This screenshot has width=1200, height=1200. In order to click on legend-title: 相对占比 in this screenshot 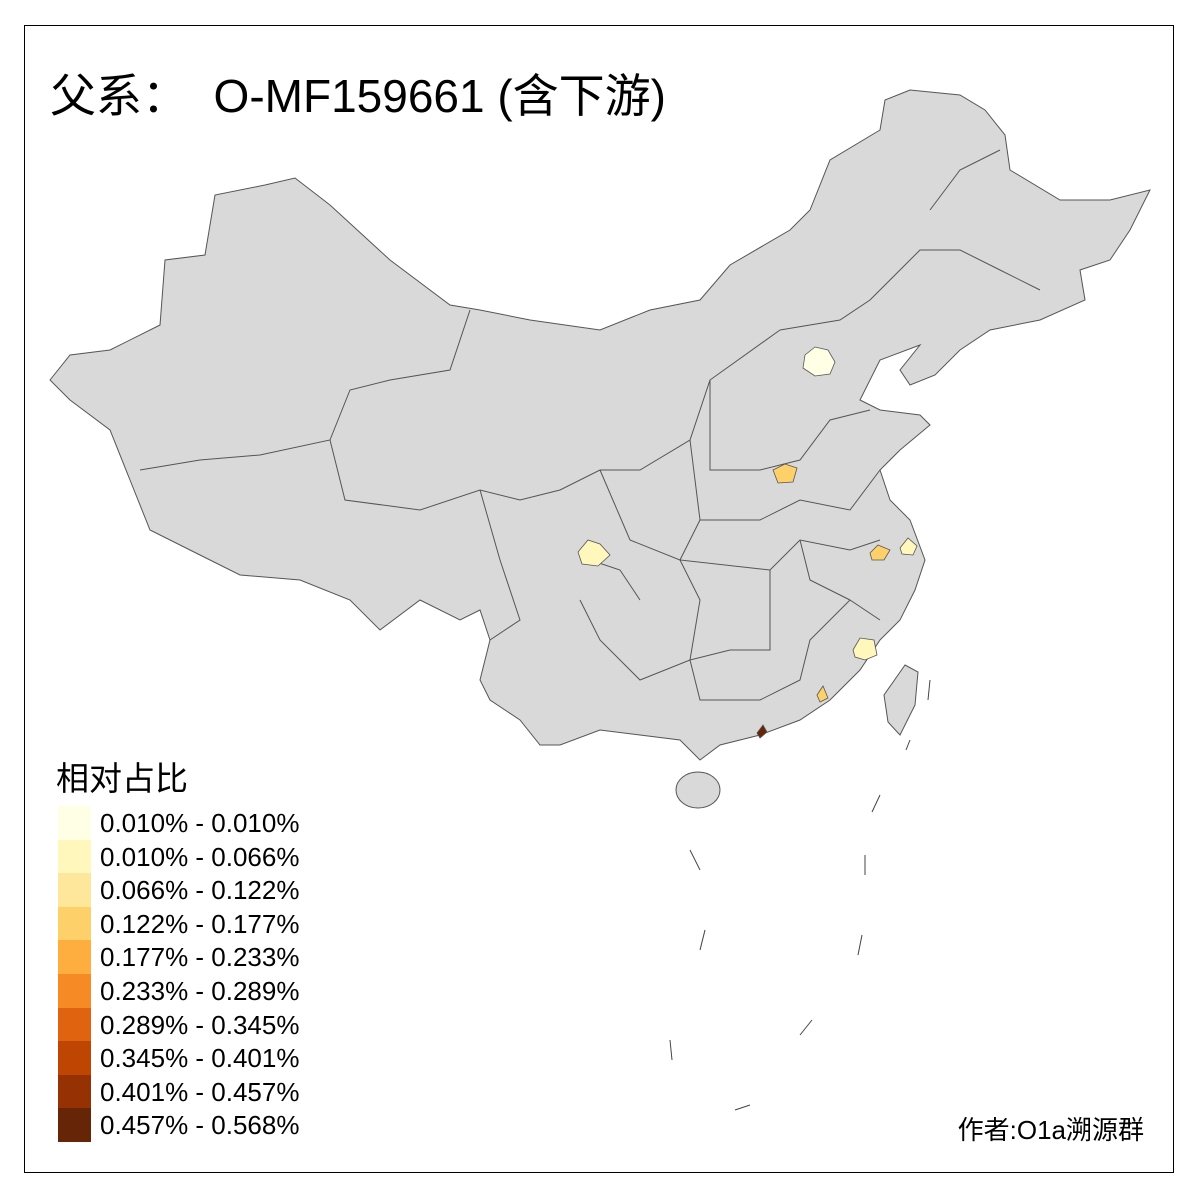, I will do `click(122, 778)`.